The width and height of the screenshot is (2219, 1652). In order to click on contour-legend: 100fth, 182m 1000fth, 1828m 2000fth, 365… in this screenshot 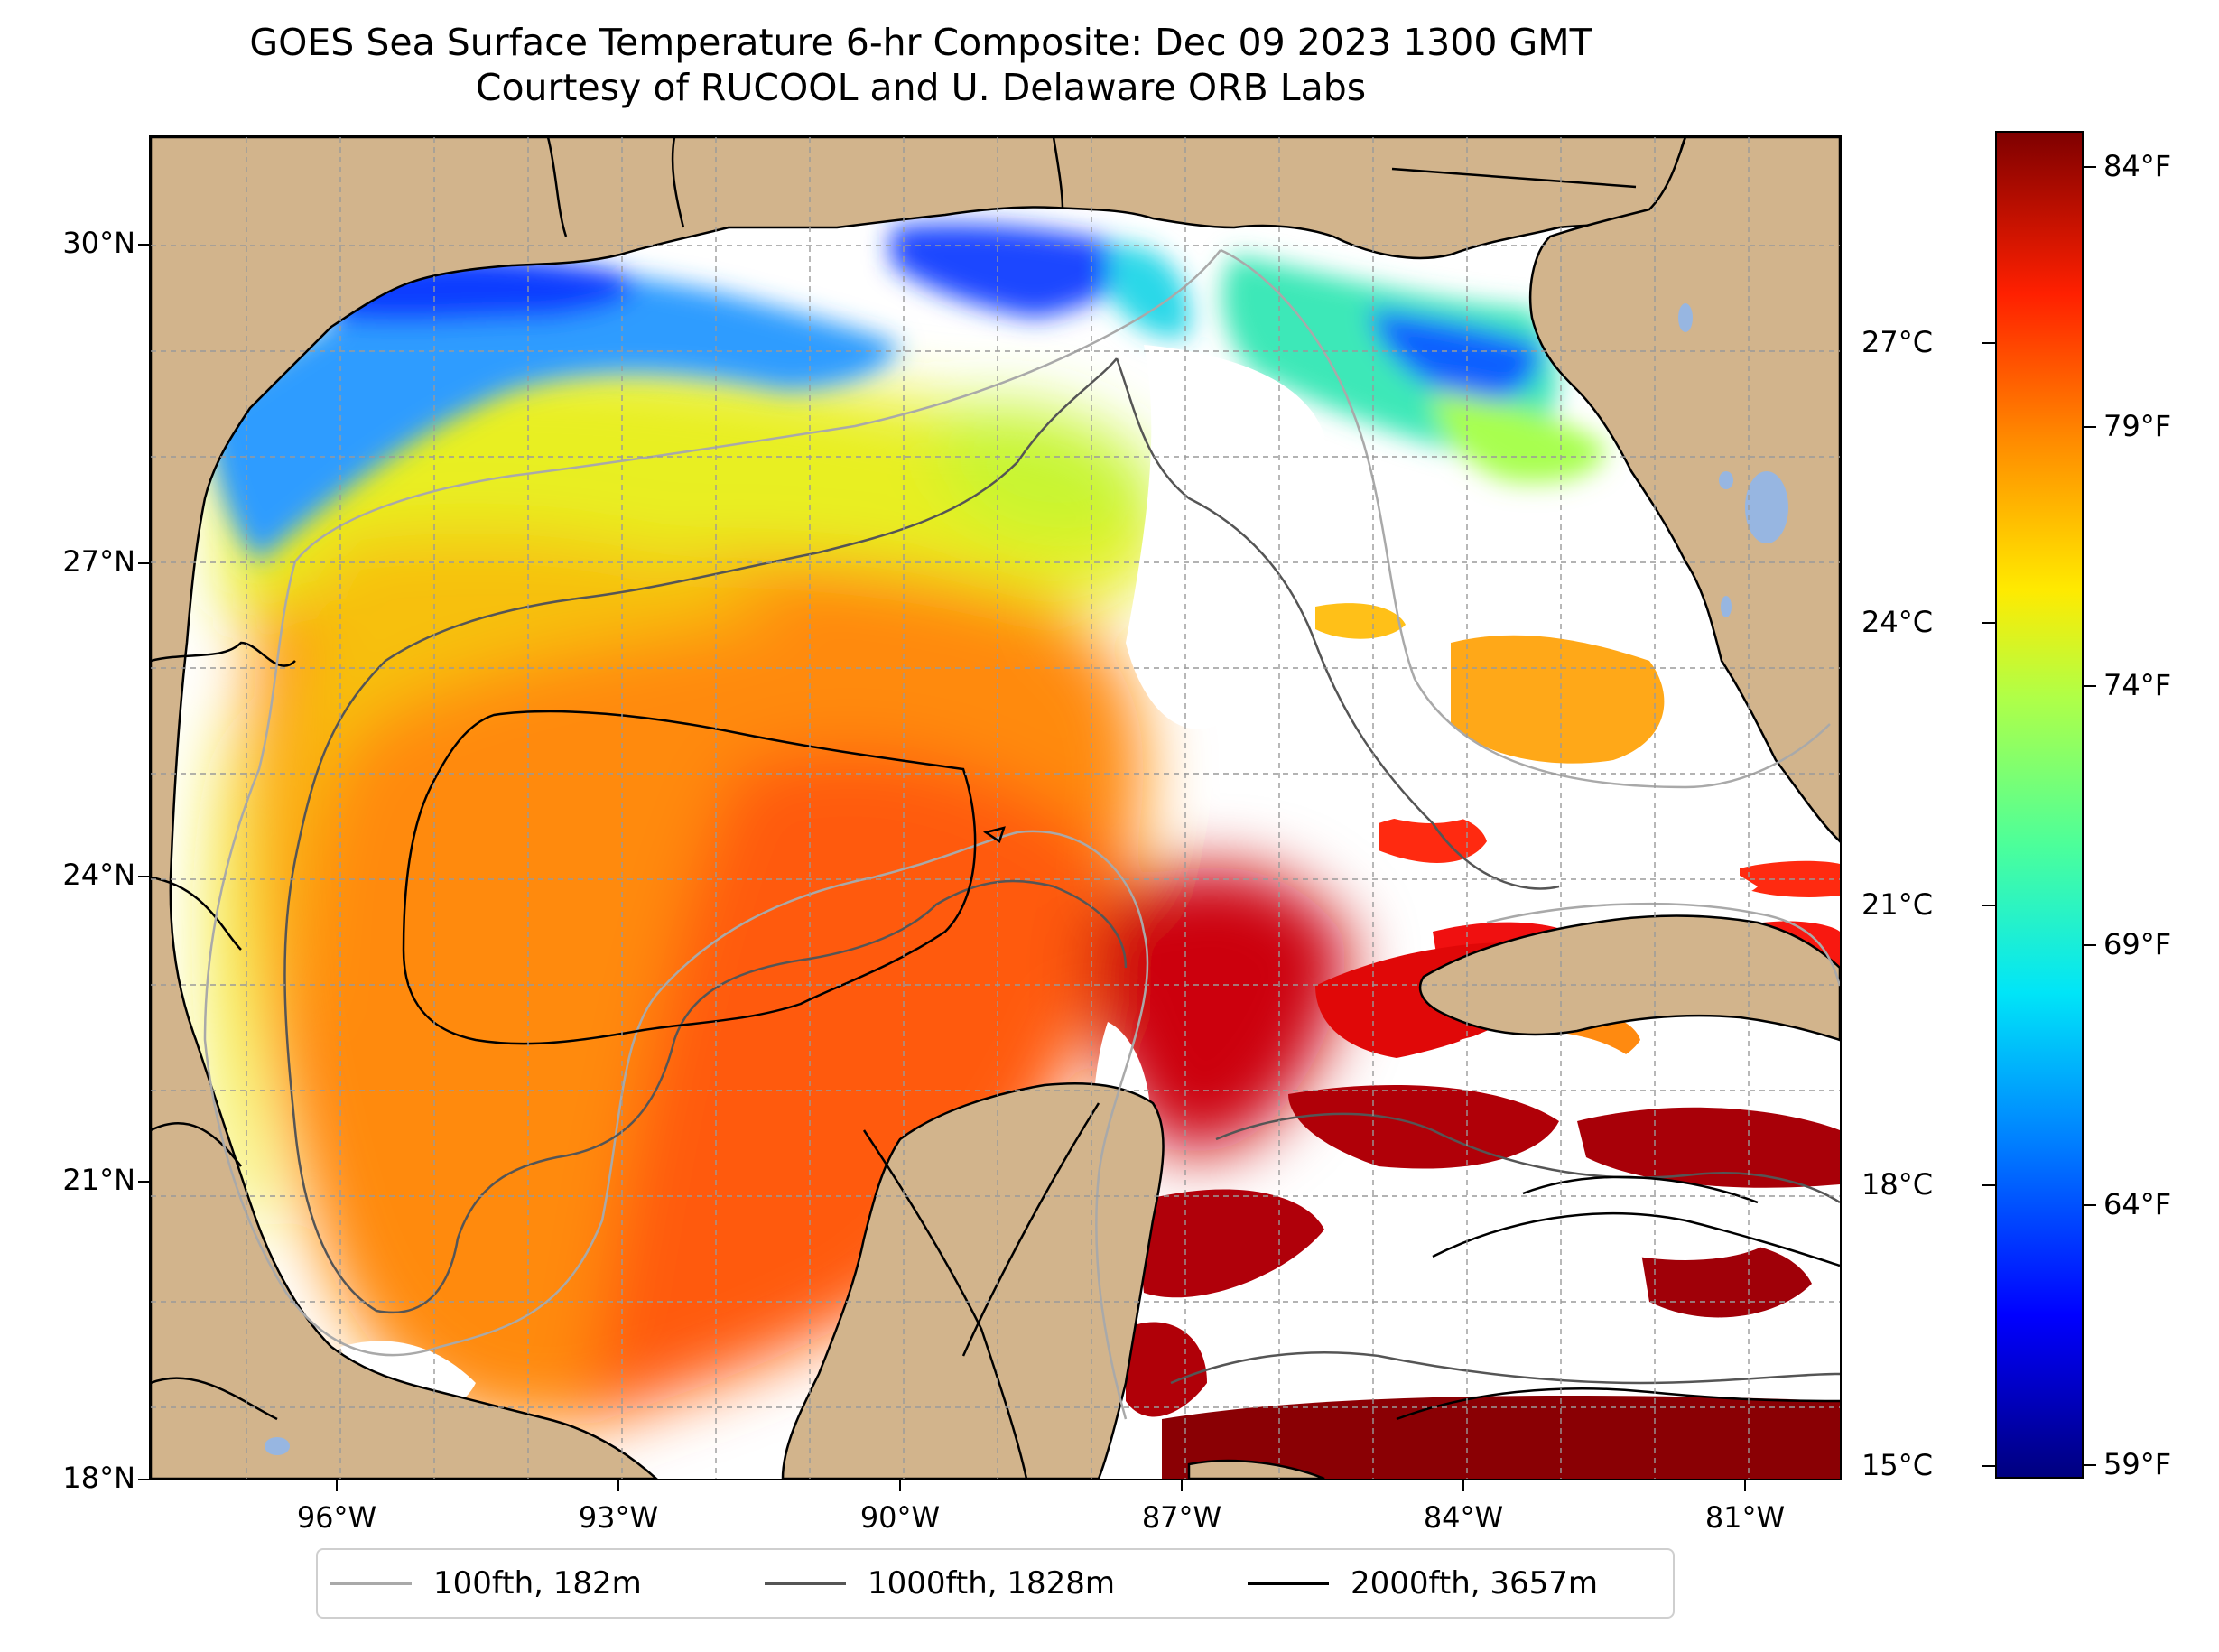, I will do `click(995, 1583)`.